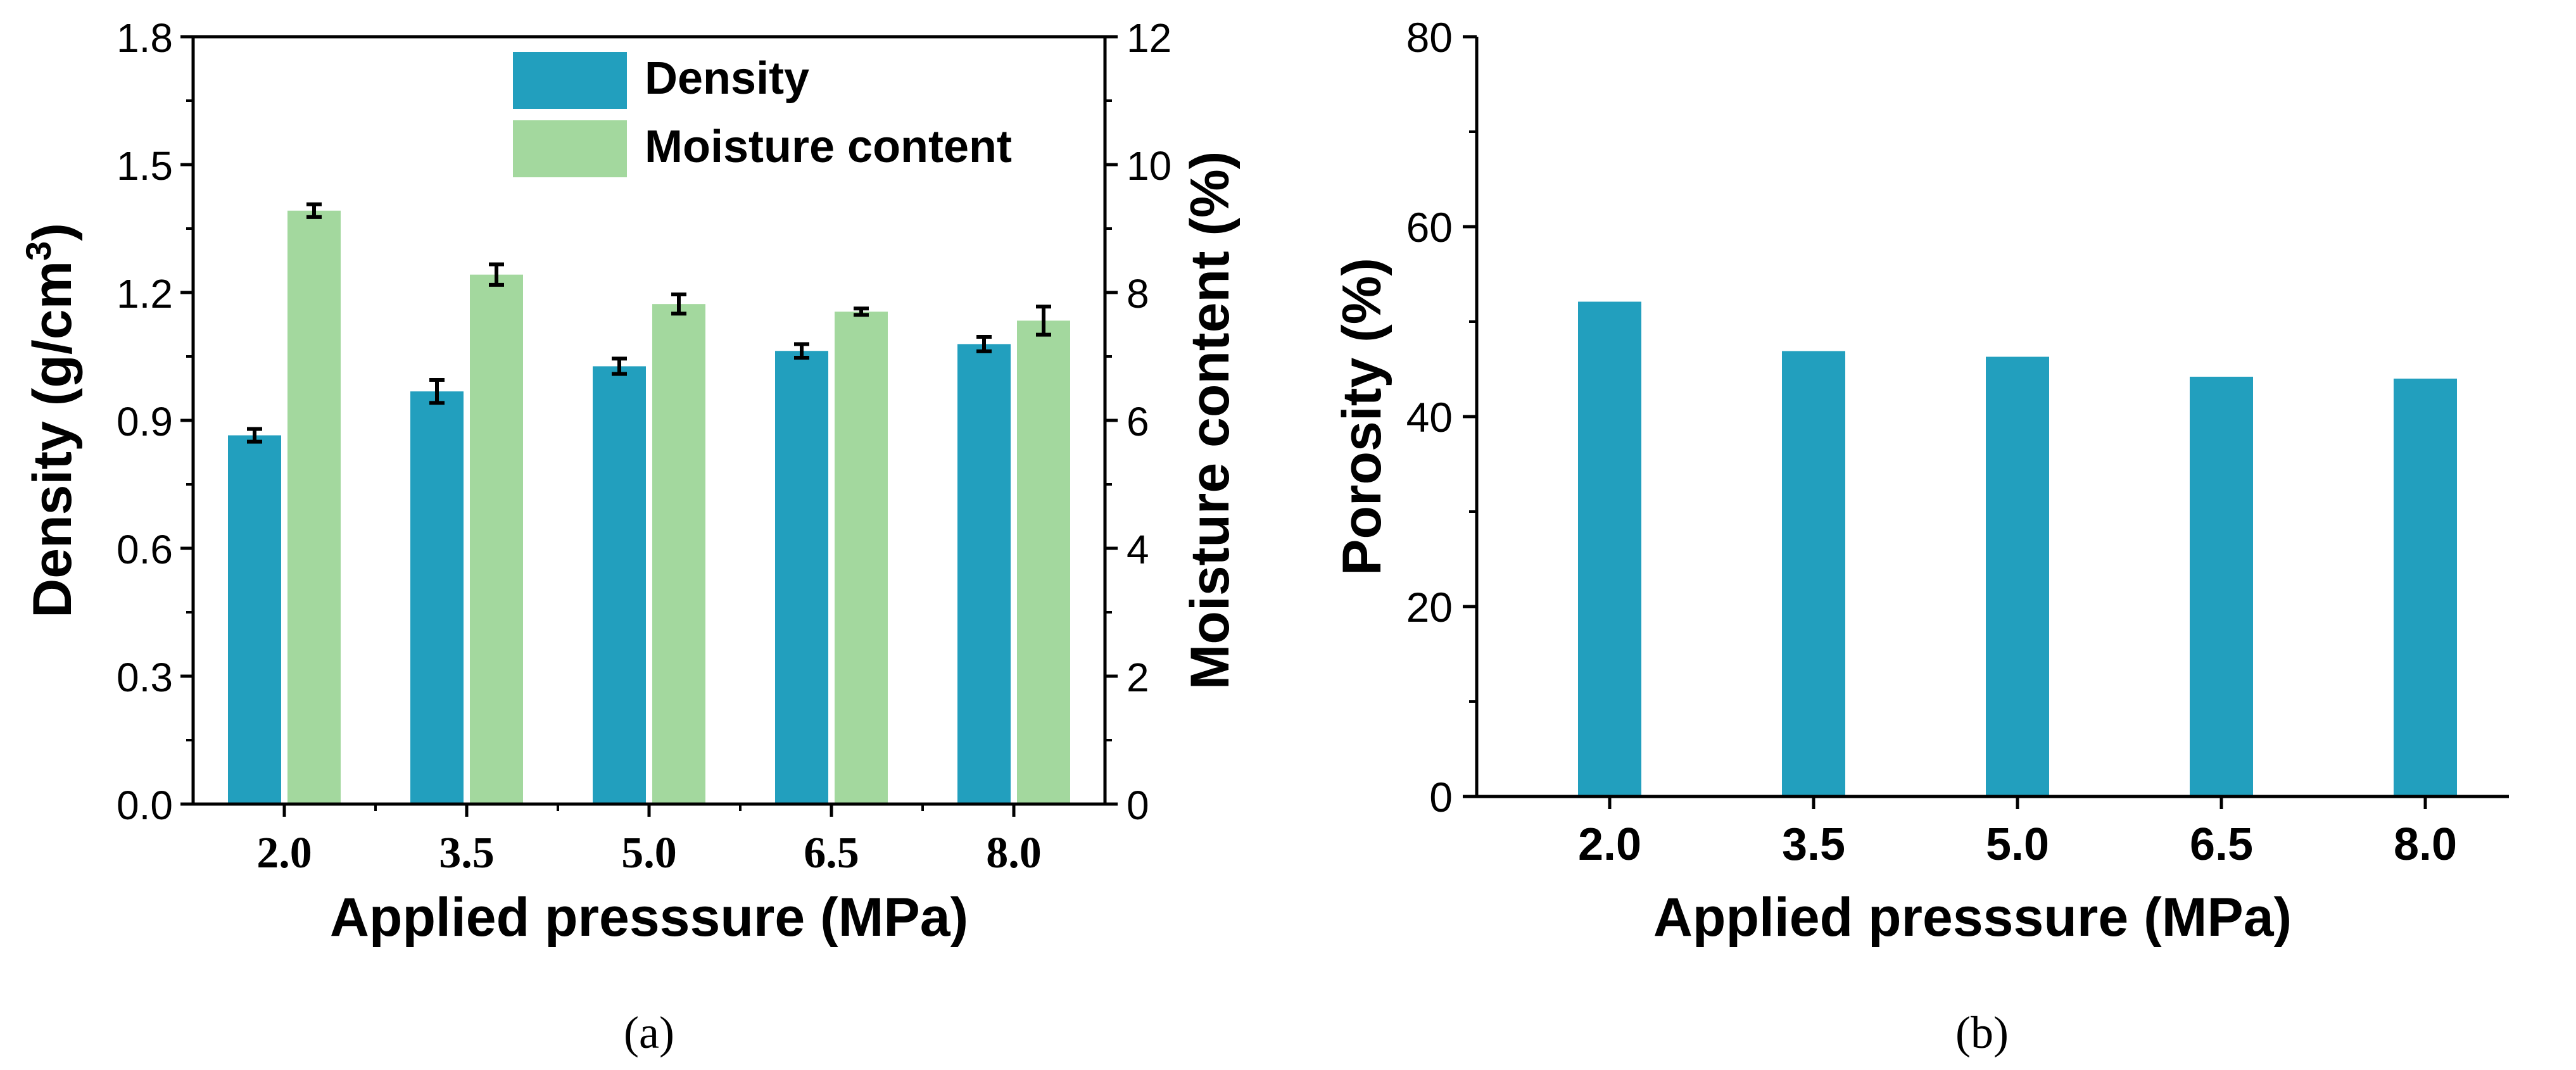  Describe the element at coordinates (145, 422) in the screenshot. I see `left-y-tick-label: 0.9` at that location.